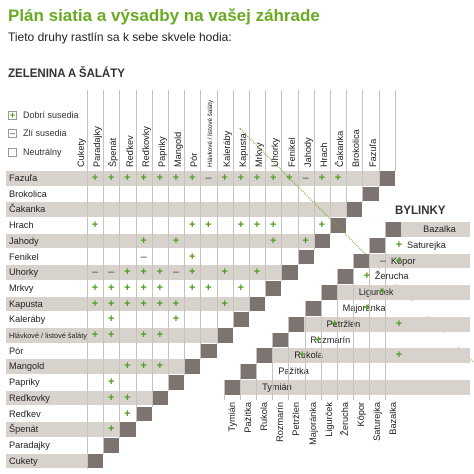 This screenshot has height=474, width=474. What do you see at coordinates (48, 335) in the screenshot?
I see `veg-row-label: Hlávkové / listové šaláty` at bounding box center [48, 335].